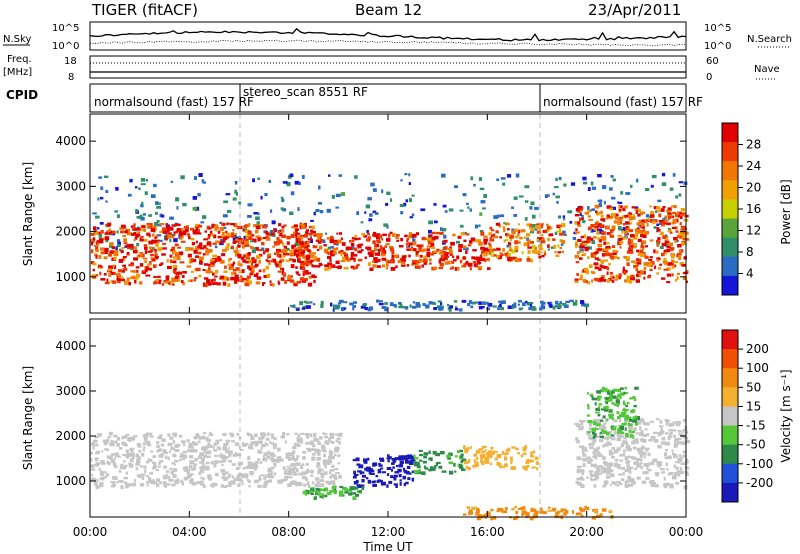 This screenshot has height=554, width=800. Describe the element at coordinates (70, 346) in the screenshot. I see `y-tick-label: 4000` at that location.